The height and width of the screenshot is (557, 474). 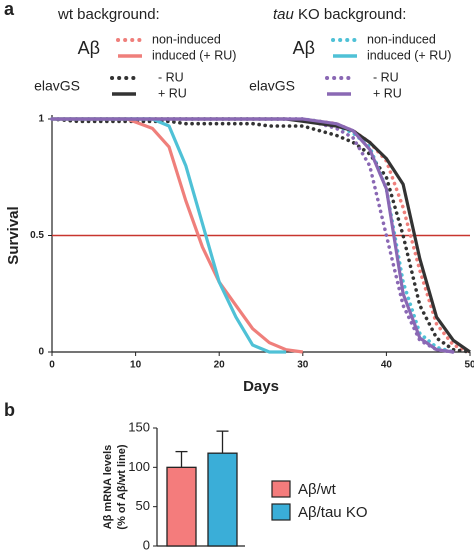 What do you see at coordinates (303, 365) in the screenshot?
I see `x-tick-label: 30` at bounding box center [303, 365].